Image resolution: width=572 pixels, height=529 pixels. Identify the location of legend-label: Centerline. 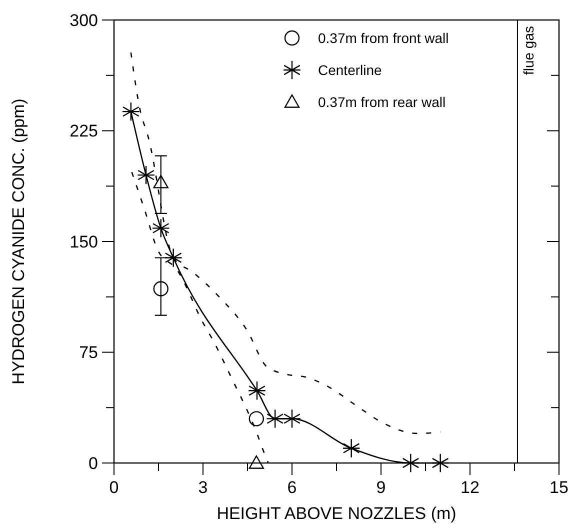
(350, 70).